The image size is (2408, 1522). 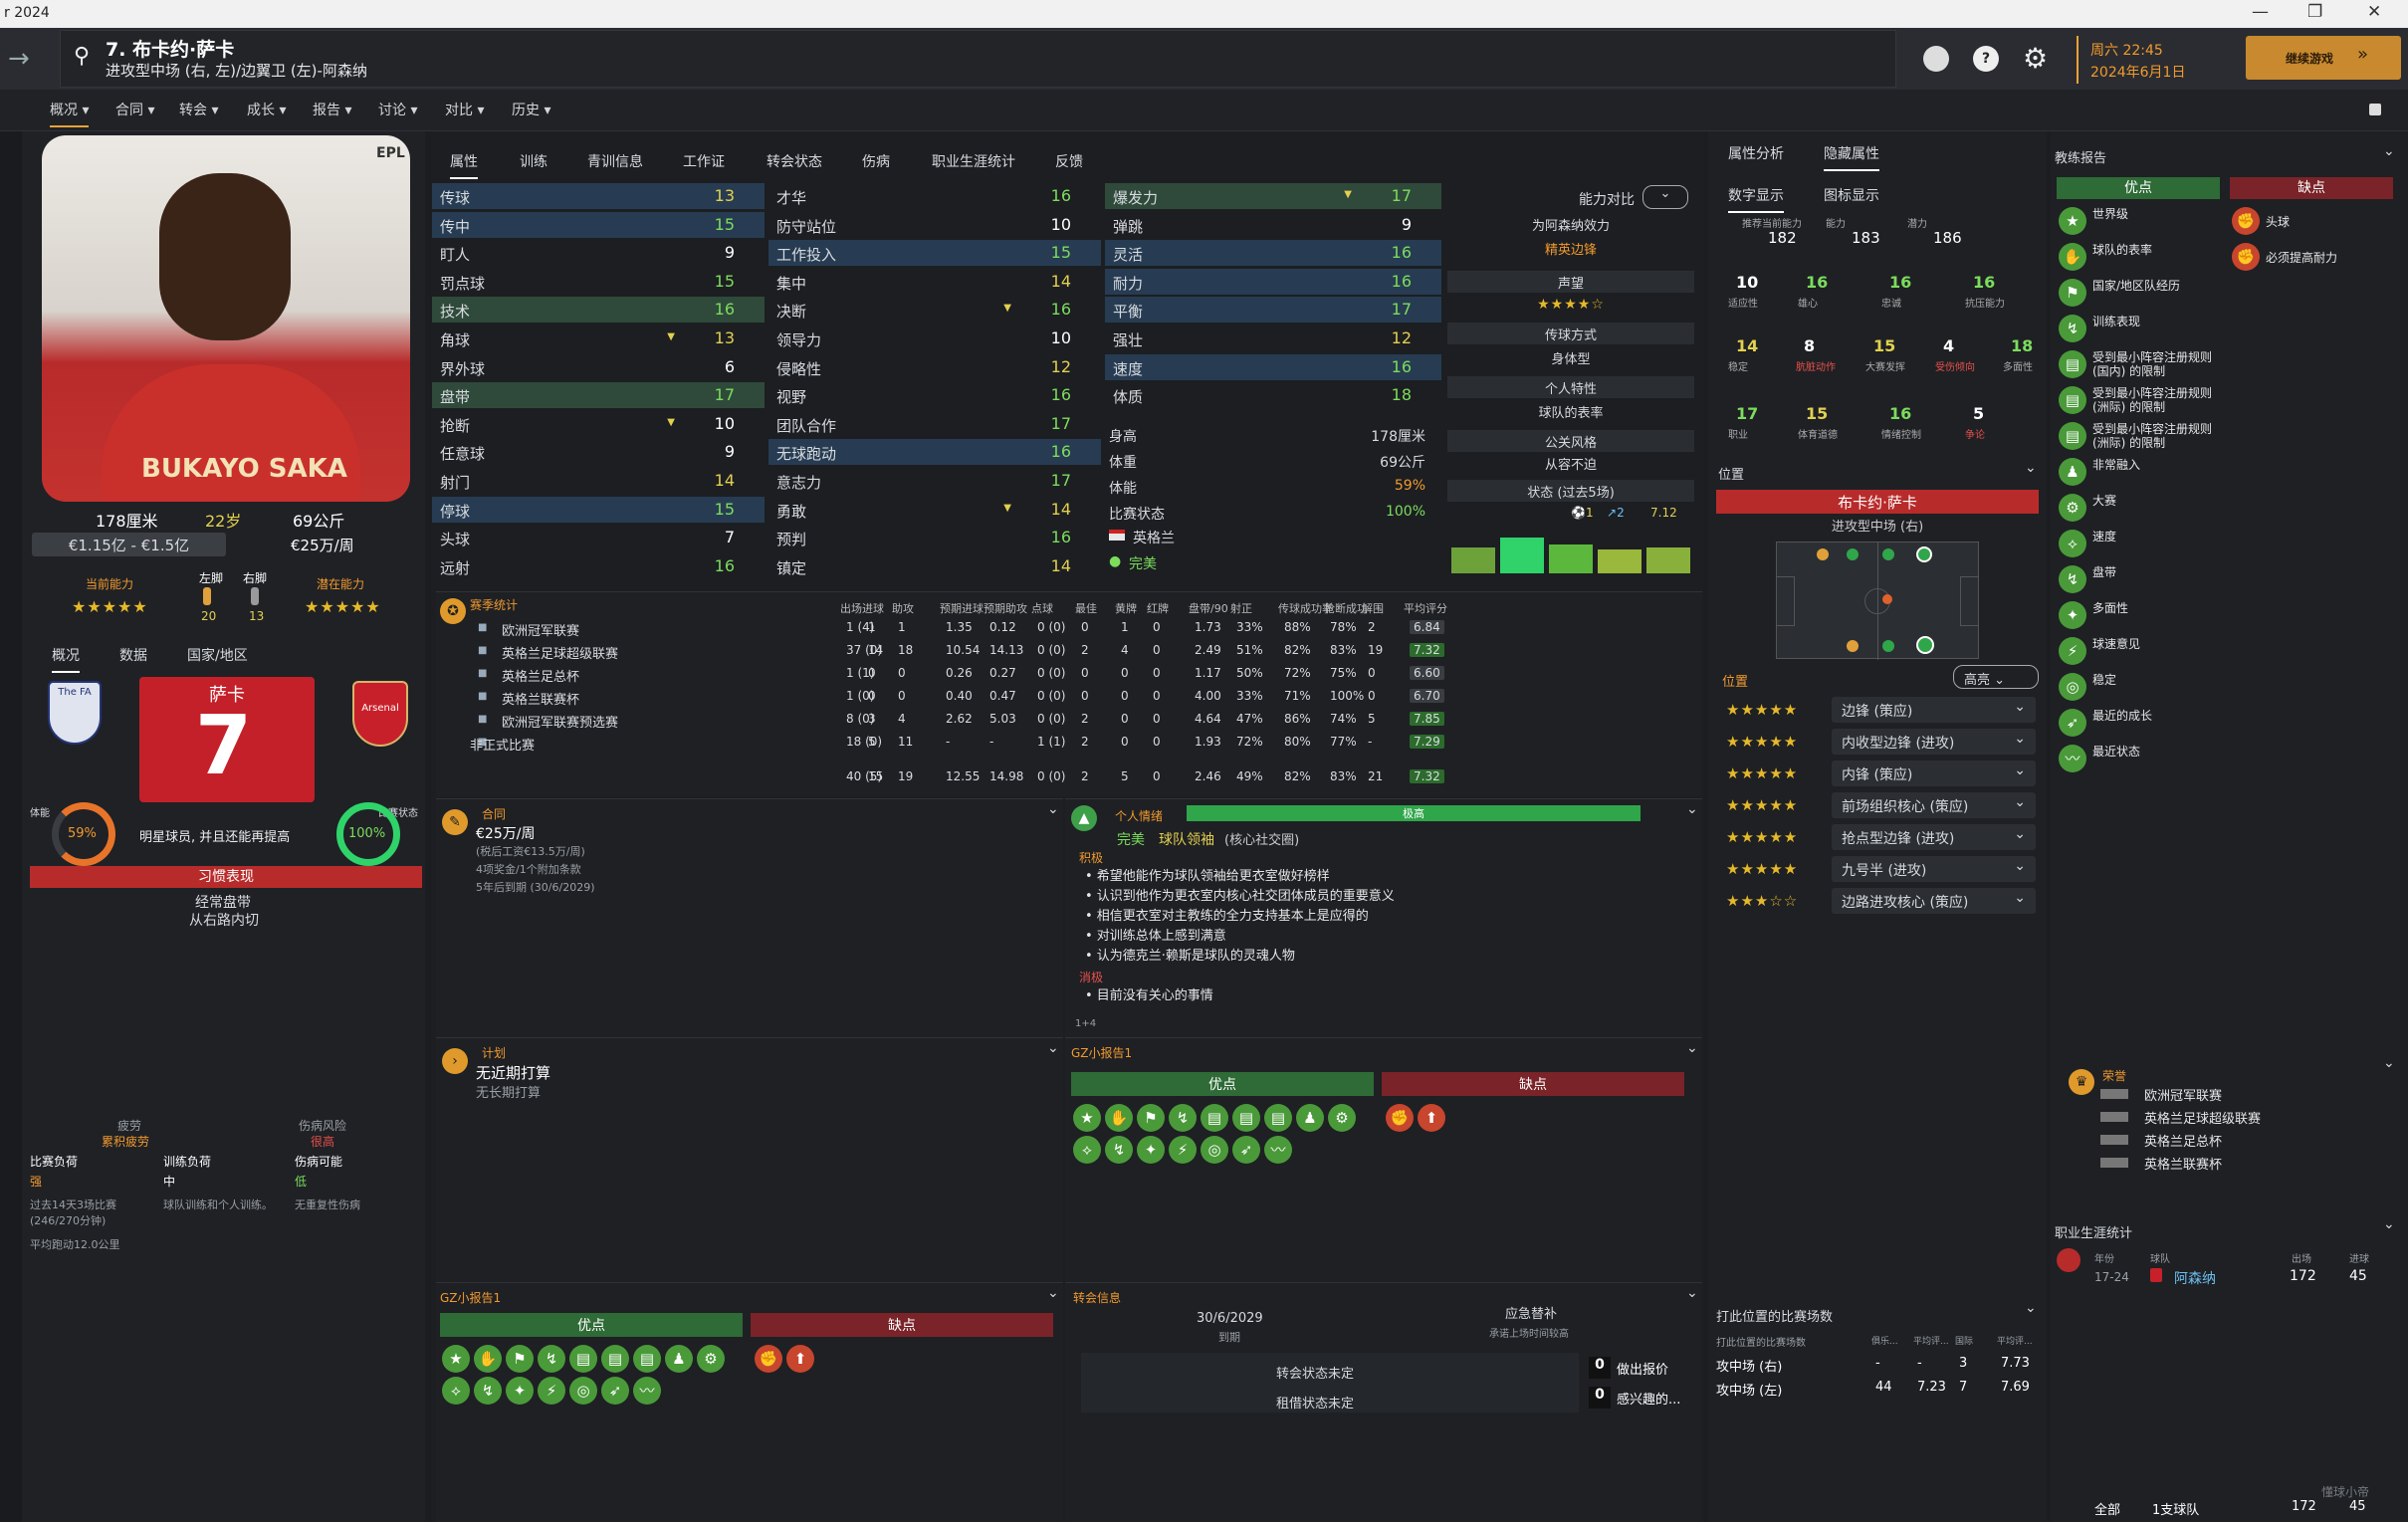 I want to click on coach-collapse-icon: ⌄, so click(x=2389, y=151).